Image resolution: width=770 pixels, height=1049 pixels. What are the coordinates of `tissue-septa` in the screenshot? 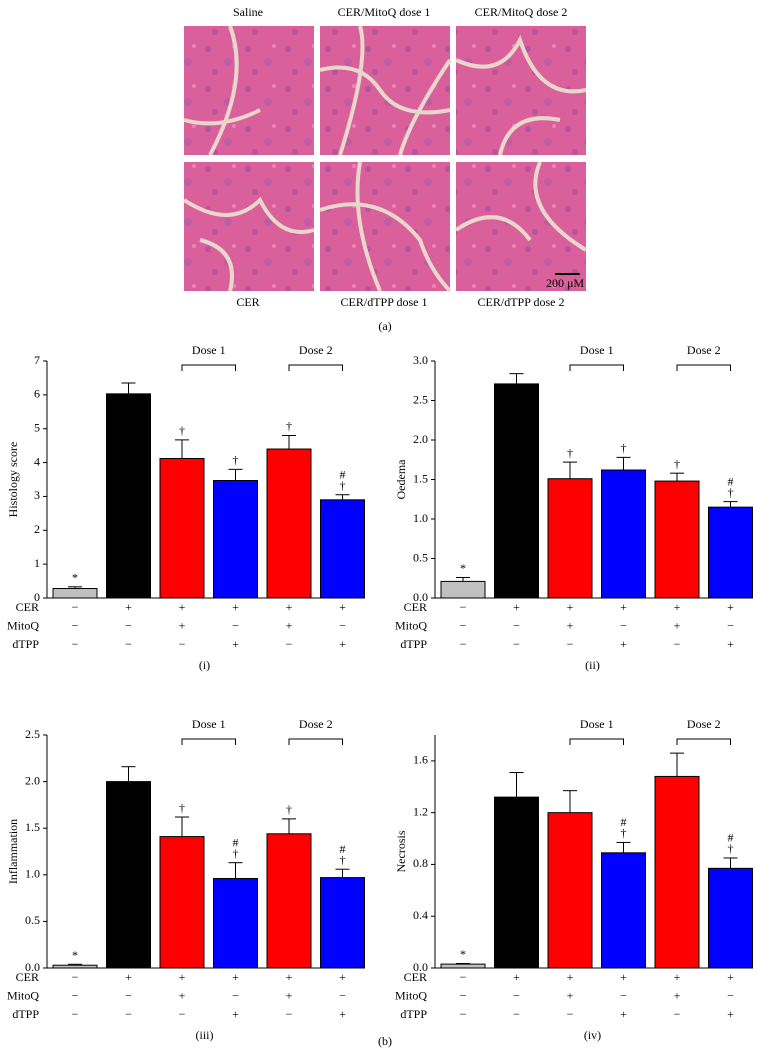 It's located at (385, 159).